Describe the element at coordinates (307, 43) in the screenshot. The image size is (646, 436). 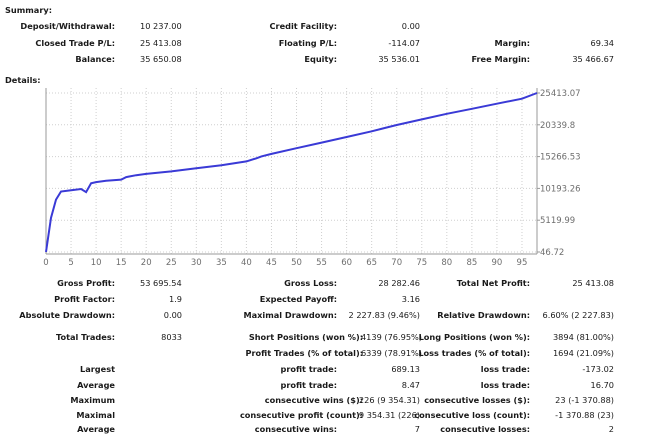
I see `floating-pl-label: Floating P/L:` at that location.